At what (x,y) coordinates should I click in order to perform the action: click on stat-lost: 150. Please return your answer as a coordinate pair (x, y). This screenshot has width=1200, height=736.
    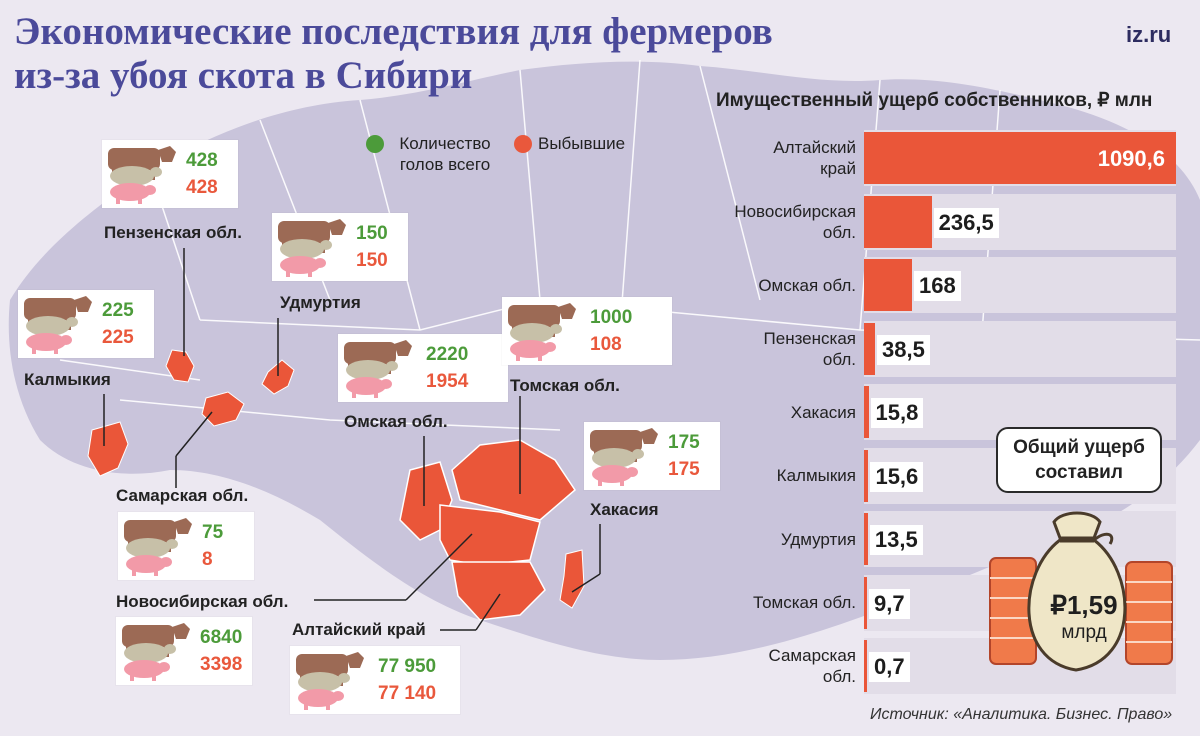
    Looking at the image, I should click on (372, 260).